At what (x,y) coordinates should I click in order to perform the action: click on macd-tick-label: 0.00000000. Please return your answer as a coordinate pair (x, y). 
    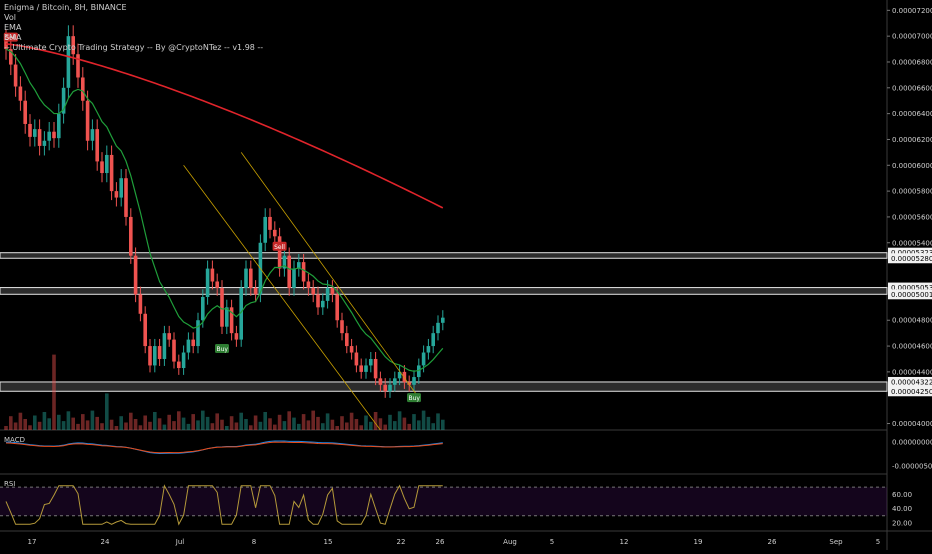
    Looking at the image, I should click on (912, 443).